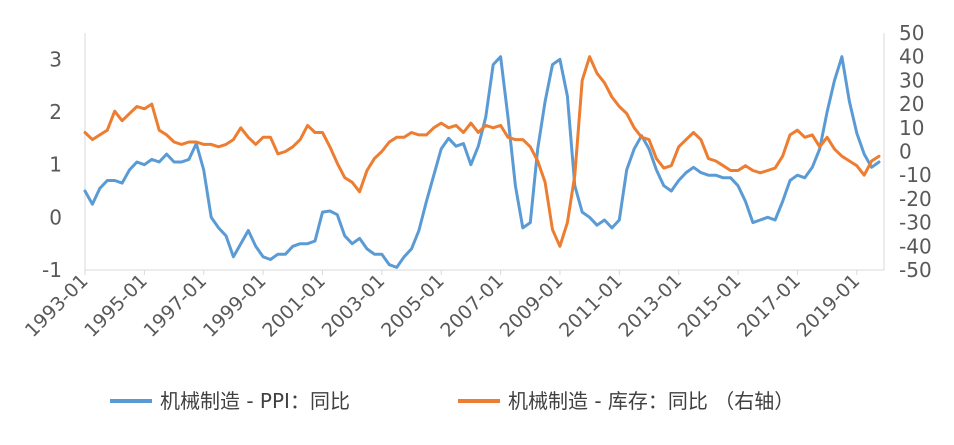 The image size is (954, 445). I want to click on left-axis-ticks: -1 0 1 2 3, so click(52, 164).